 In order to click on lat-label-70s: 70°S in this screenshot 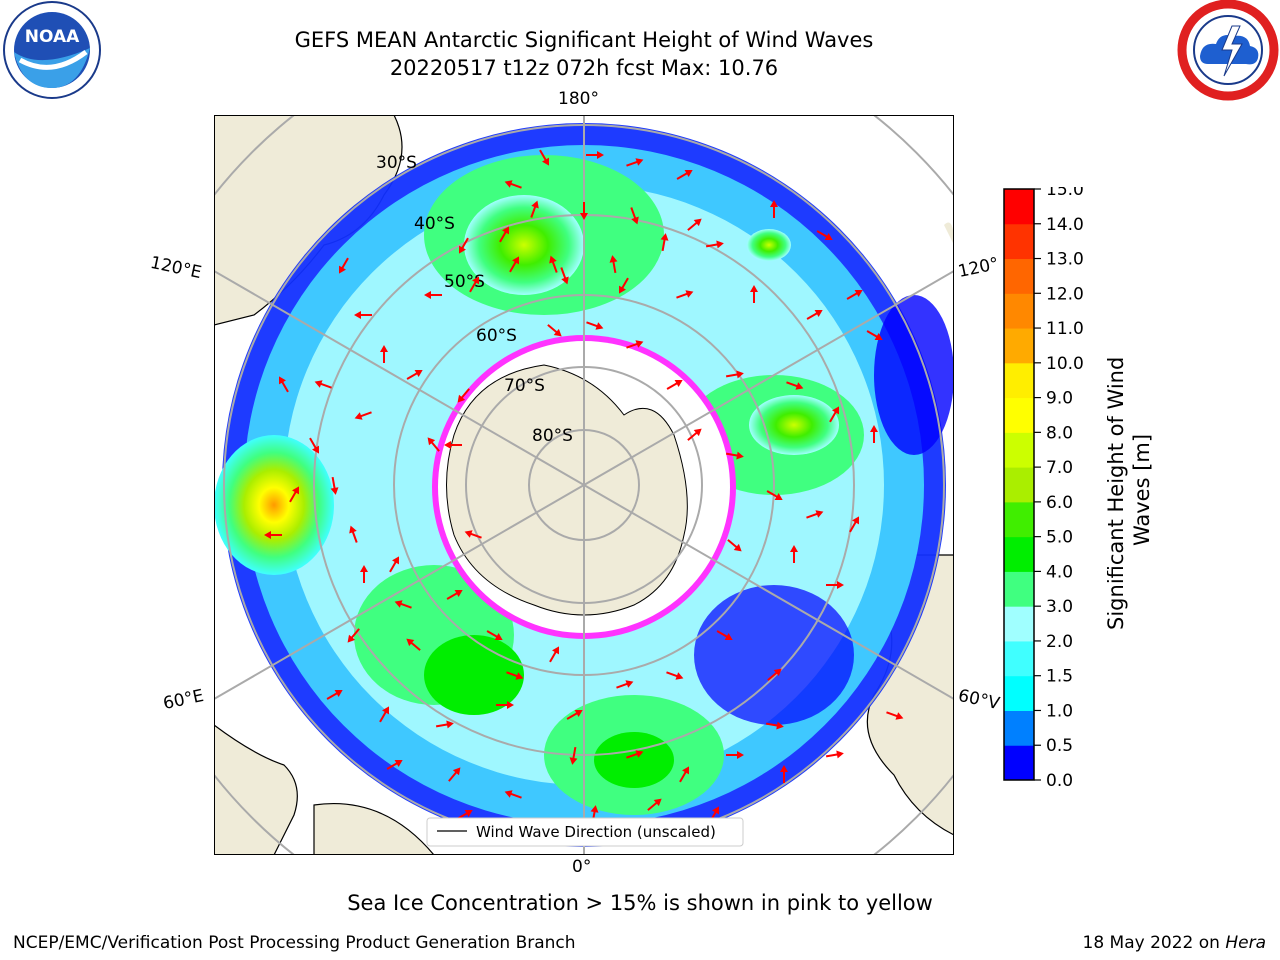, I will do `click(524, 386)`.